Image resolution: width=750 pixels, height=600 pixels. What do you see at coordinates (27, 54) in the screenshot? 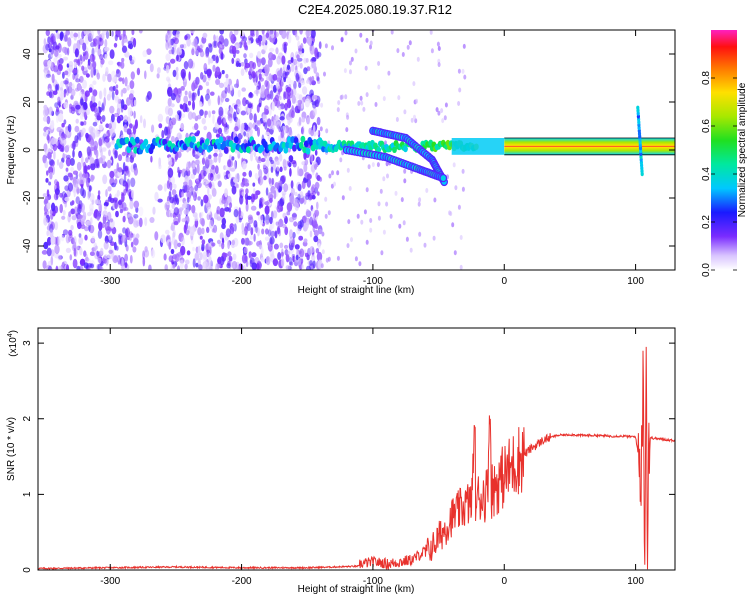
I see `spectrogram-ytick-label: 40` at bounding box center [27, 54].